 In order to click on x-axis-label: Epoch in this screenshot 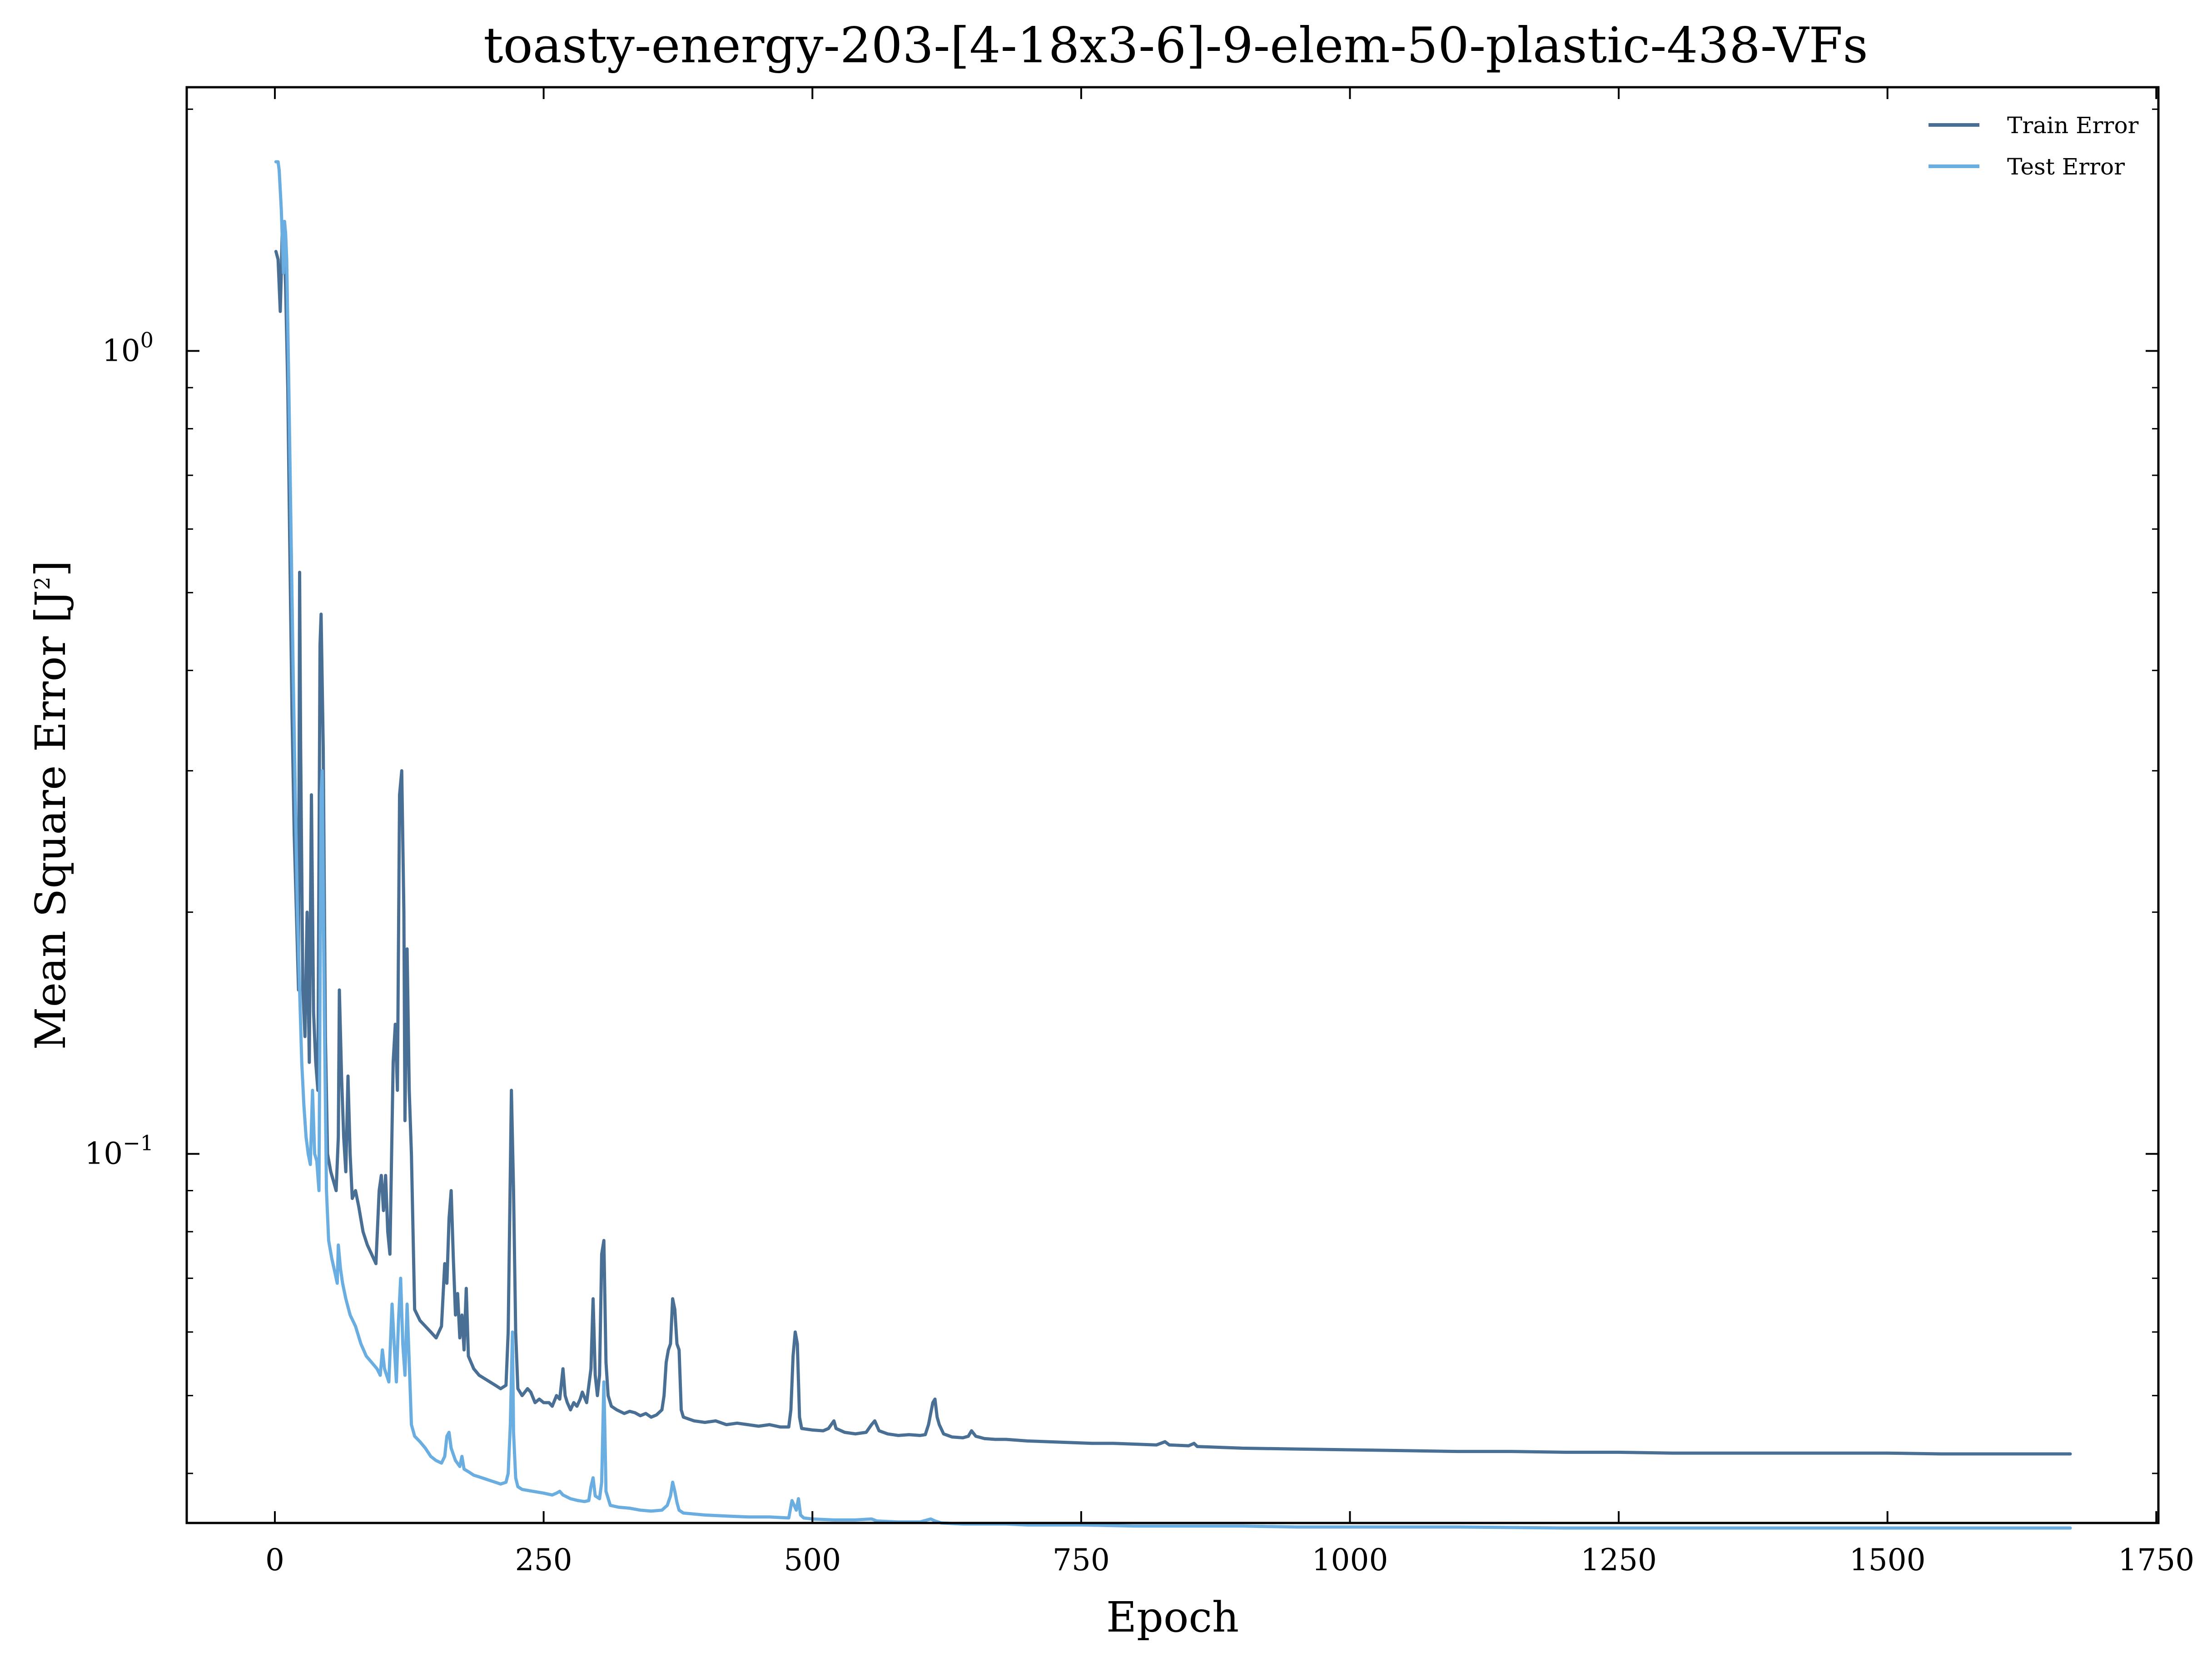, I will do `click(1172, 1617)`.